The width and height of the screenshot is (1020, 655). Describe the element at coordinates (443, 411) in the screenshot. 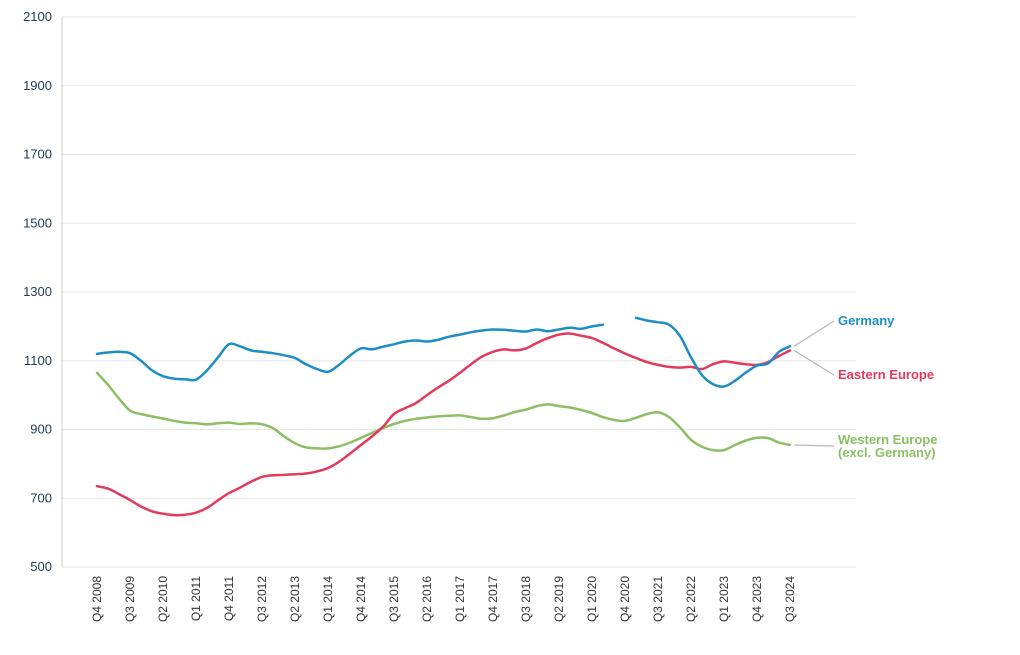

I see `series-line-western-europe` at that location.